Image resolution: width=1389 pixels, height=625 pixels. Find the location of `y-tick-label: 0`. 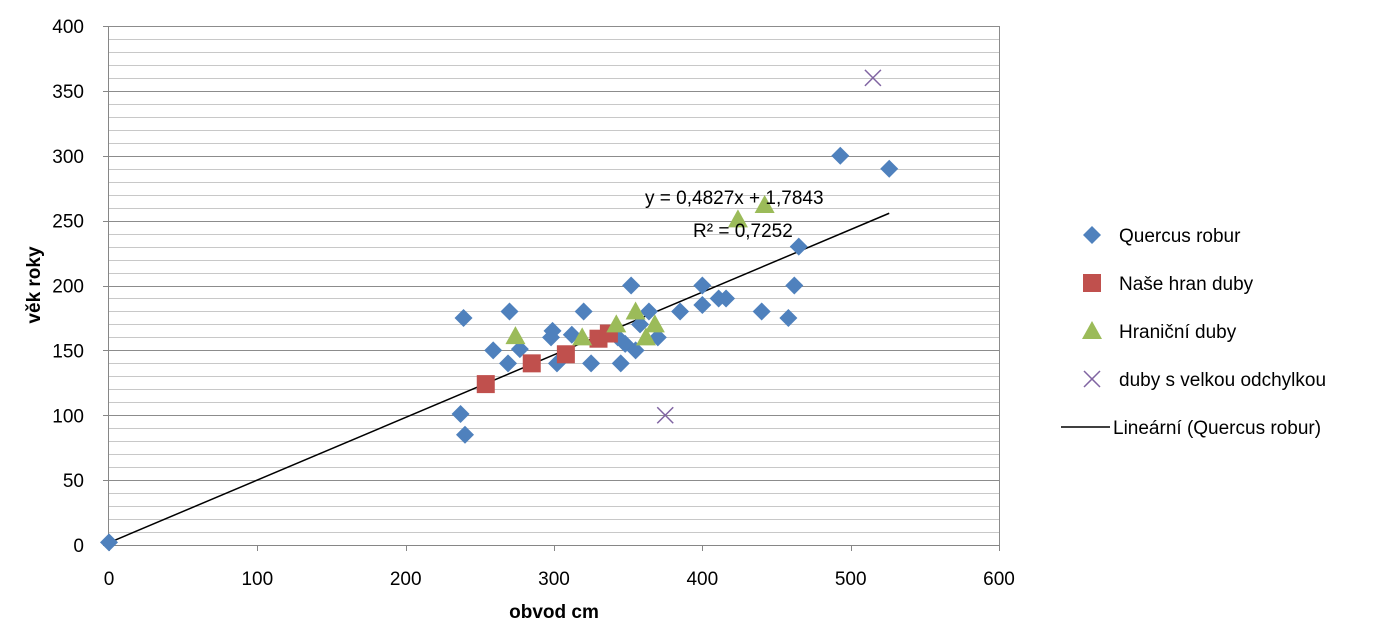

y-tick-label: 0 is located at coordinates (78, 546).